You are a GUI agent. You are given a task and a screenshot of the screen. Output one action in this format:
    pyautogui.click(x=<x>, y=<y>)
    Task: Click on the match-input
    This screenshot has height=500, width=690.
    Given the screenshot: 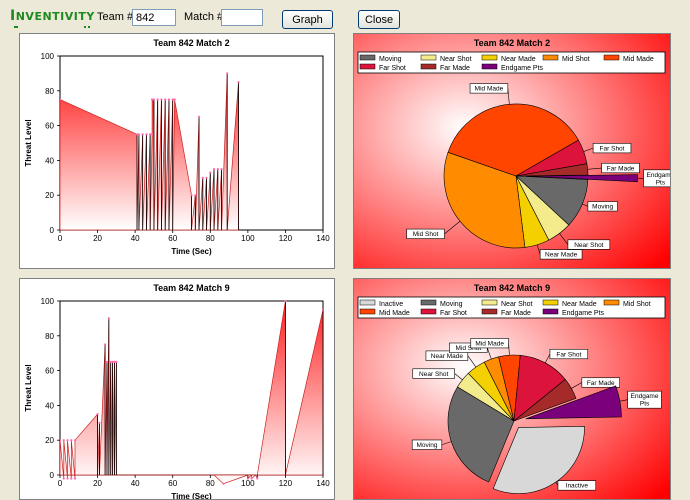 What is the action you would take?
    pyautogui.click(x=242, y=17)
    